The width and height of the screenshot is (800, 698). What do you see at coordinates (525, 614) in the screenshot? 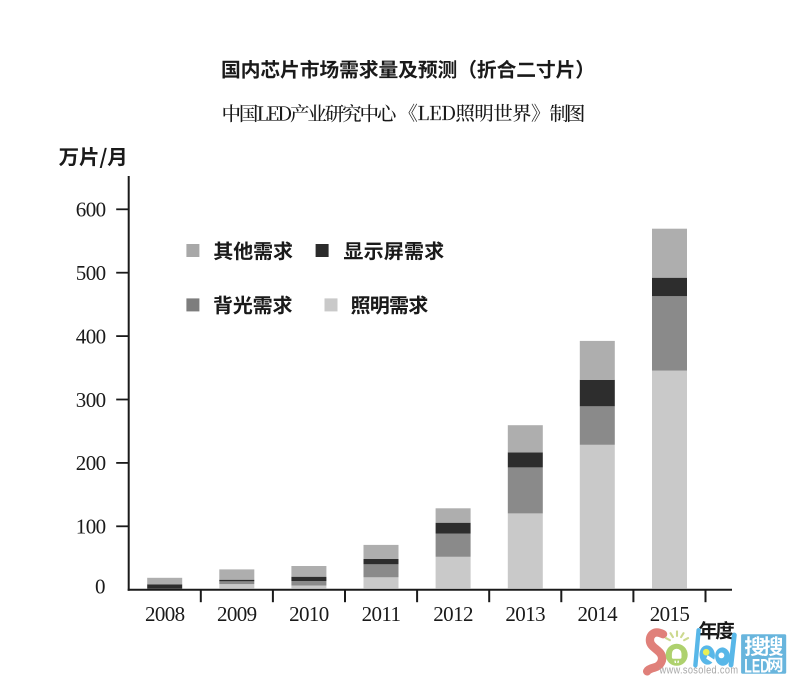
I see `svg-text: 2013` at bounding box center [525, 614].